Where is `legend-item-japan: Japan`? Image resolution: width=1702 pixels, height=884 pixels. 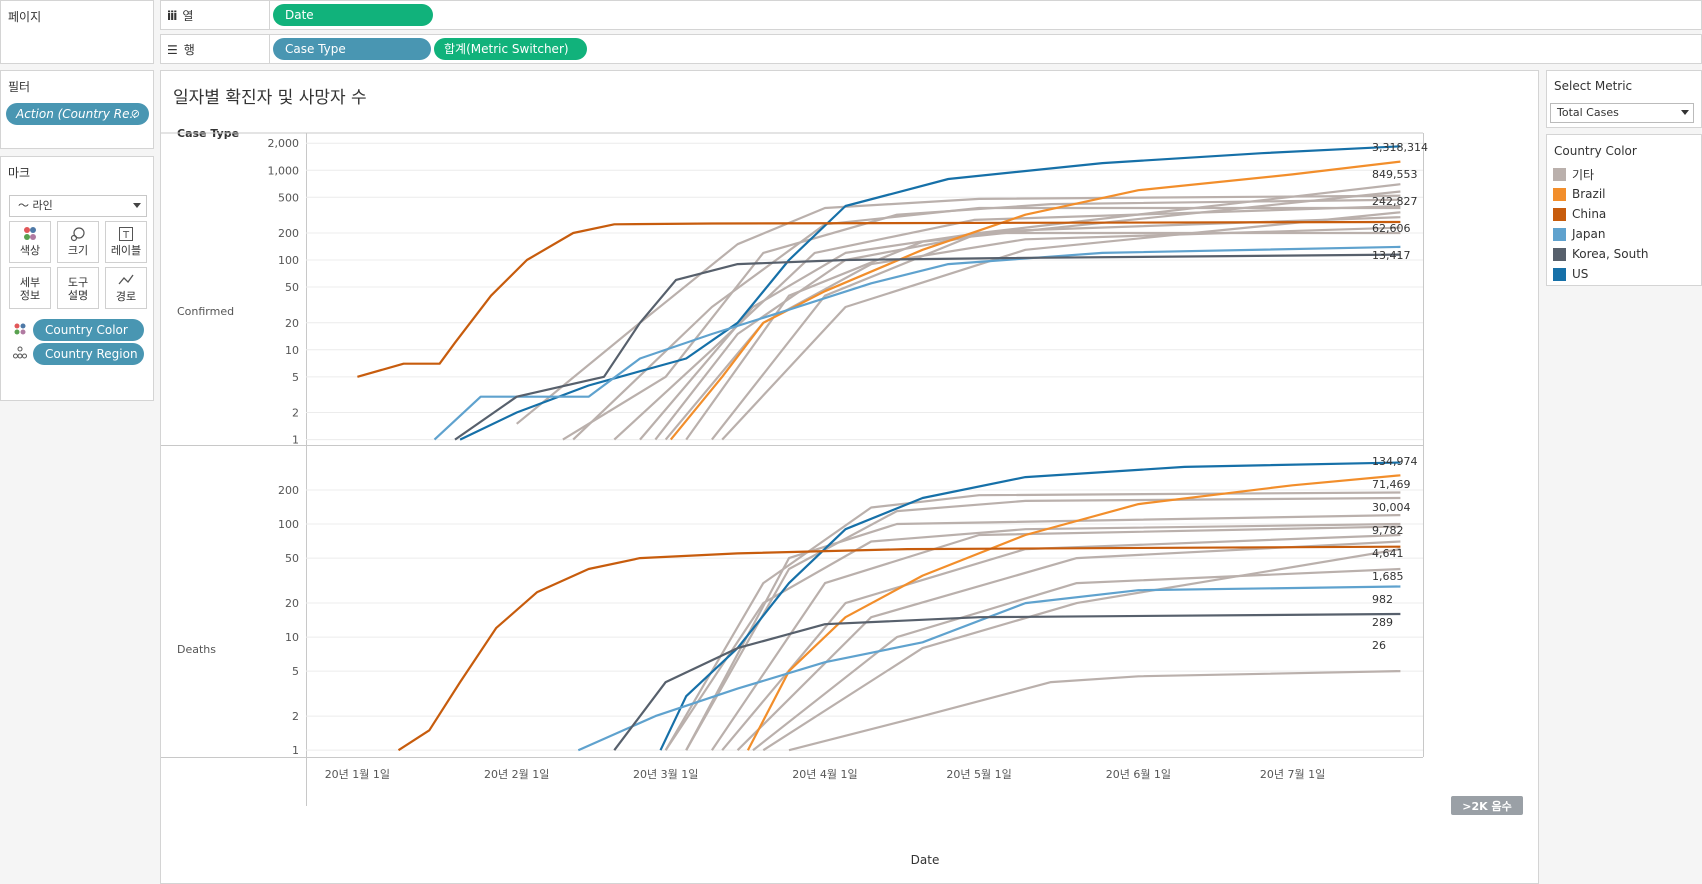 legend-item-japan: Japan is located at coordinates (1579, 234).